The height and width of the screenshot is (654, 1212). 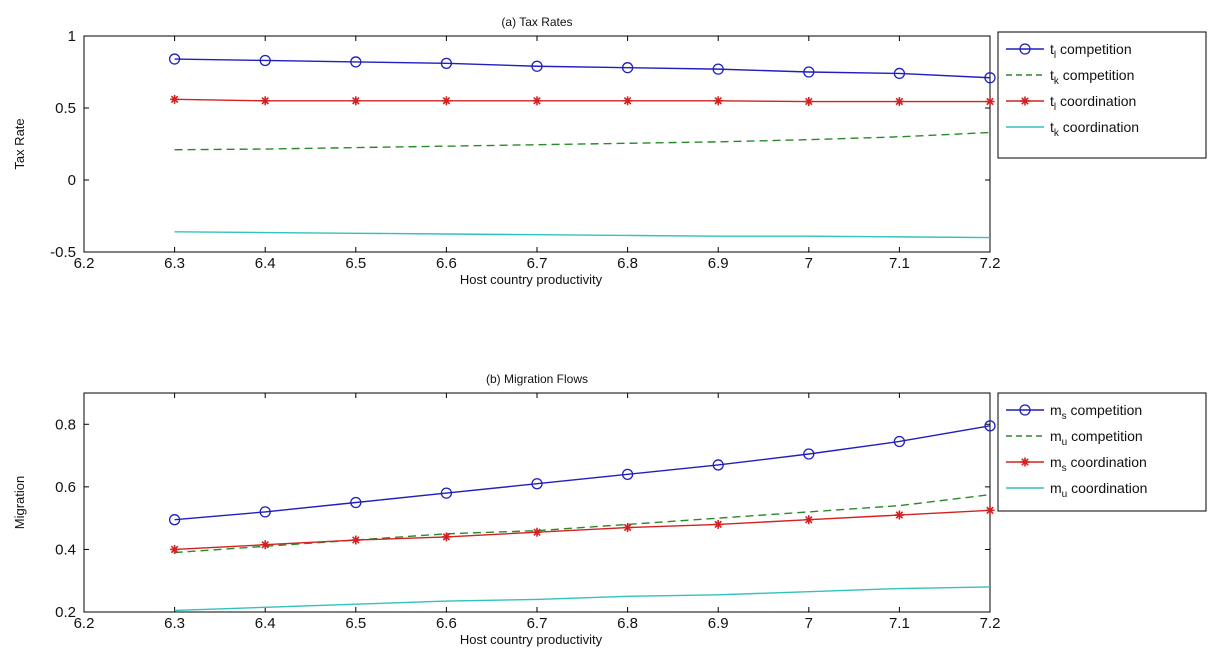 What do you see at coordinates (1096, 412) in the screenshot?
I see `legend-entry-label: ms competition` at bounding box center [1096, 412].